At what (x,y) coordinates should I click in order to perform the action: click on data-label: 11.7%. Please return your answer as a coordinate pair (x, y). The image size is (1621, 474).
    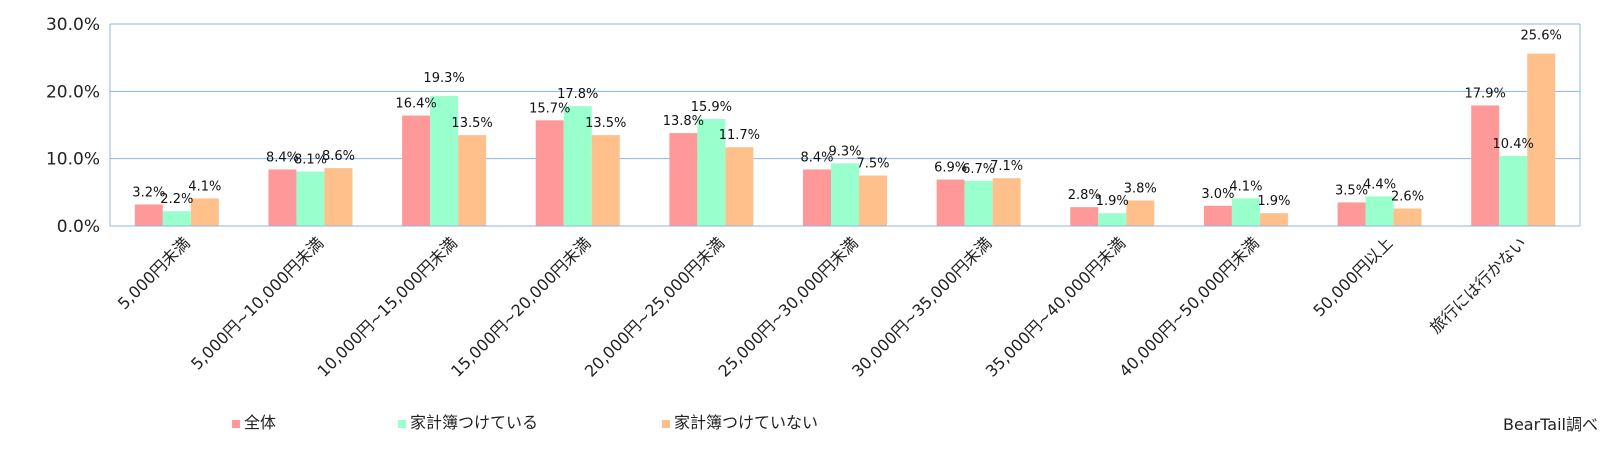
    Looking at the image, I should click on (739, 135).